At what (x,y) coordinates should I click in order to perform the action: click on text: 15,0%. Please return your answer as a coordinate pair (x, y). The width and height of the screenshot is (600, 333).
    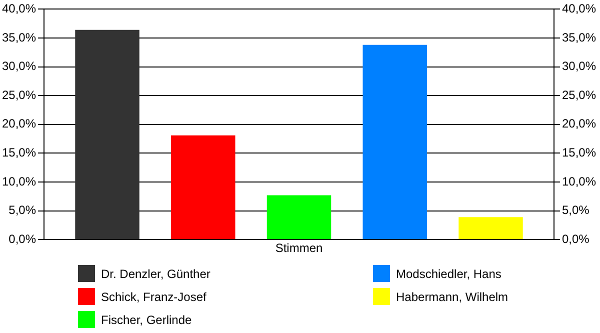
    Looking at the image, I should click on (579, 153).